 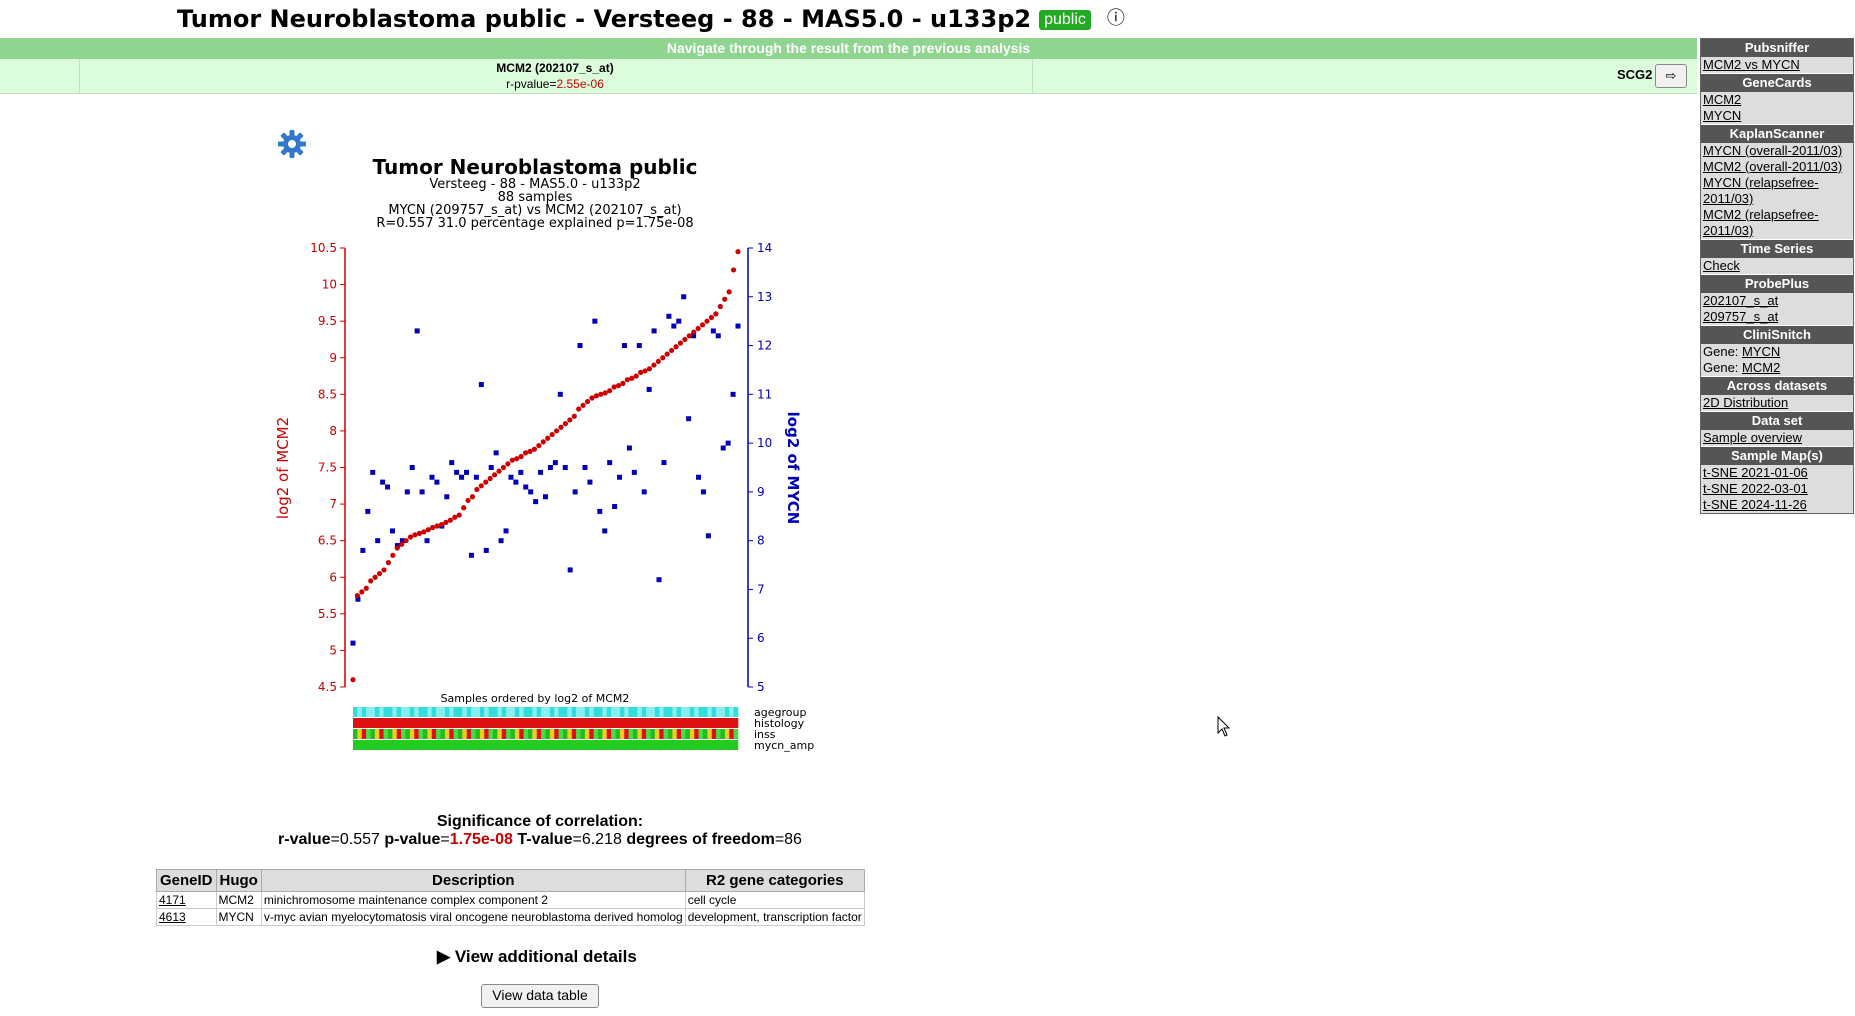 I want to click on sidebar-link: MCM2, so click(x=1722, y=99).